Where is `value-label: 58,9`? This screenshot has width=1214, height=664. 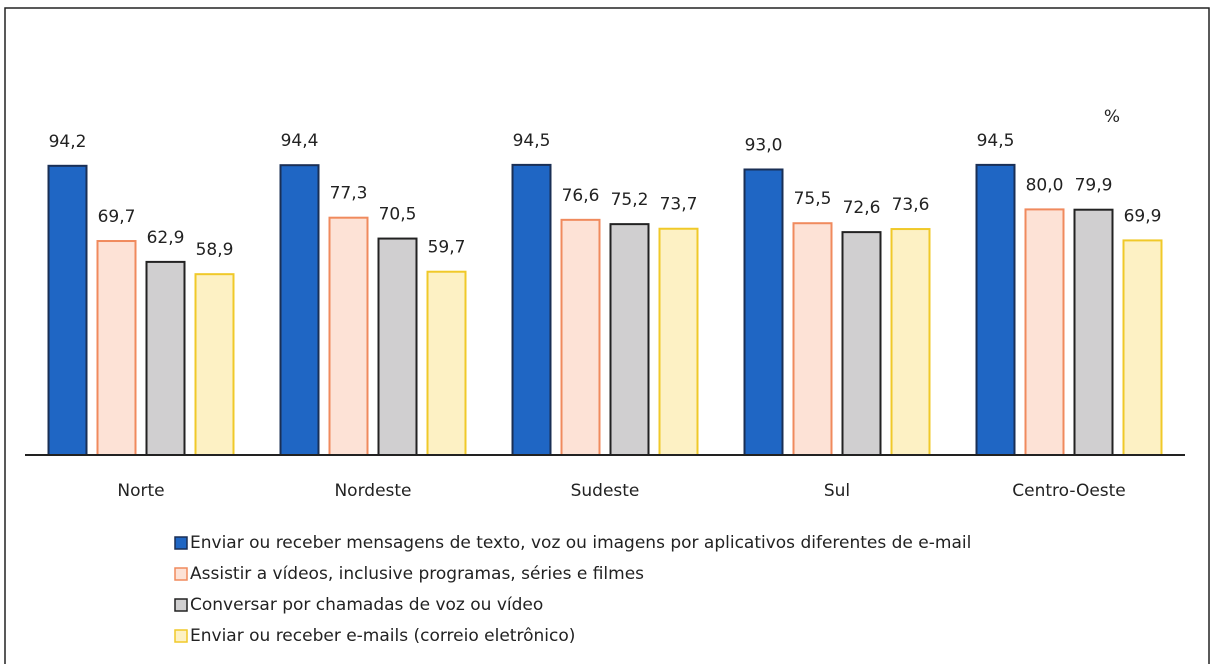 value-label: 58,9 is located at coordinates (215, 250).